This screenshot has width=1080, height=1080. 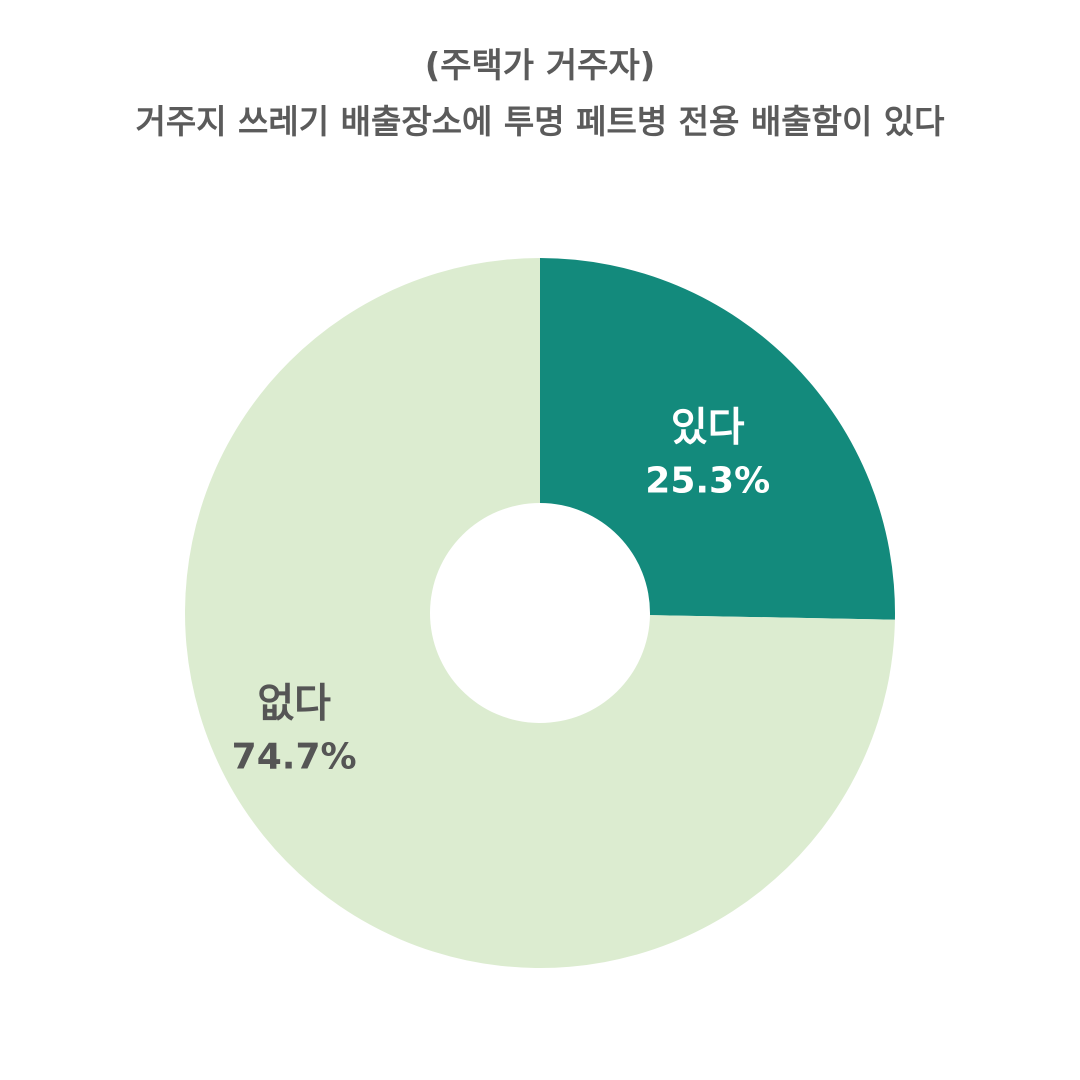 What do you see at coordinates (540, 66) in the screenshot?
I see `chart-title: (주택가 거주자)` at bounding box center [540, 66].